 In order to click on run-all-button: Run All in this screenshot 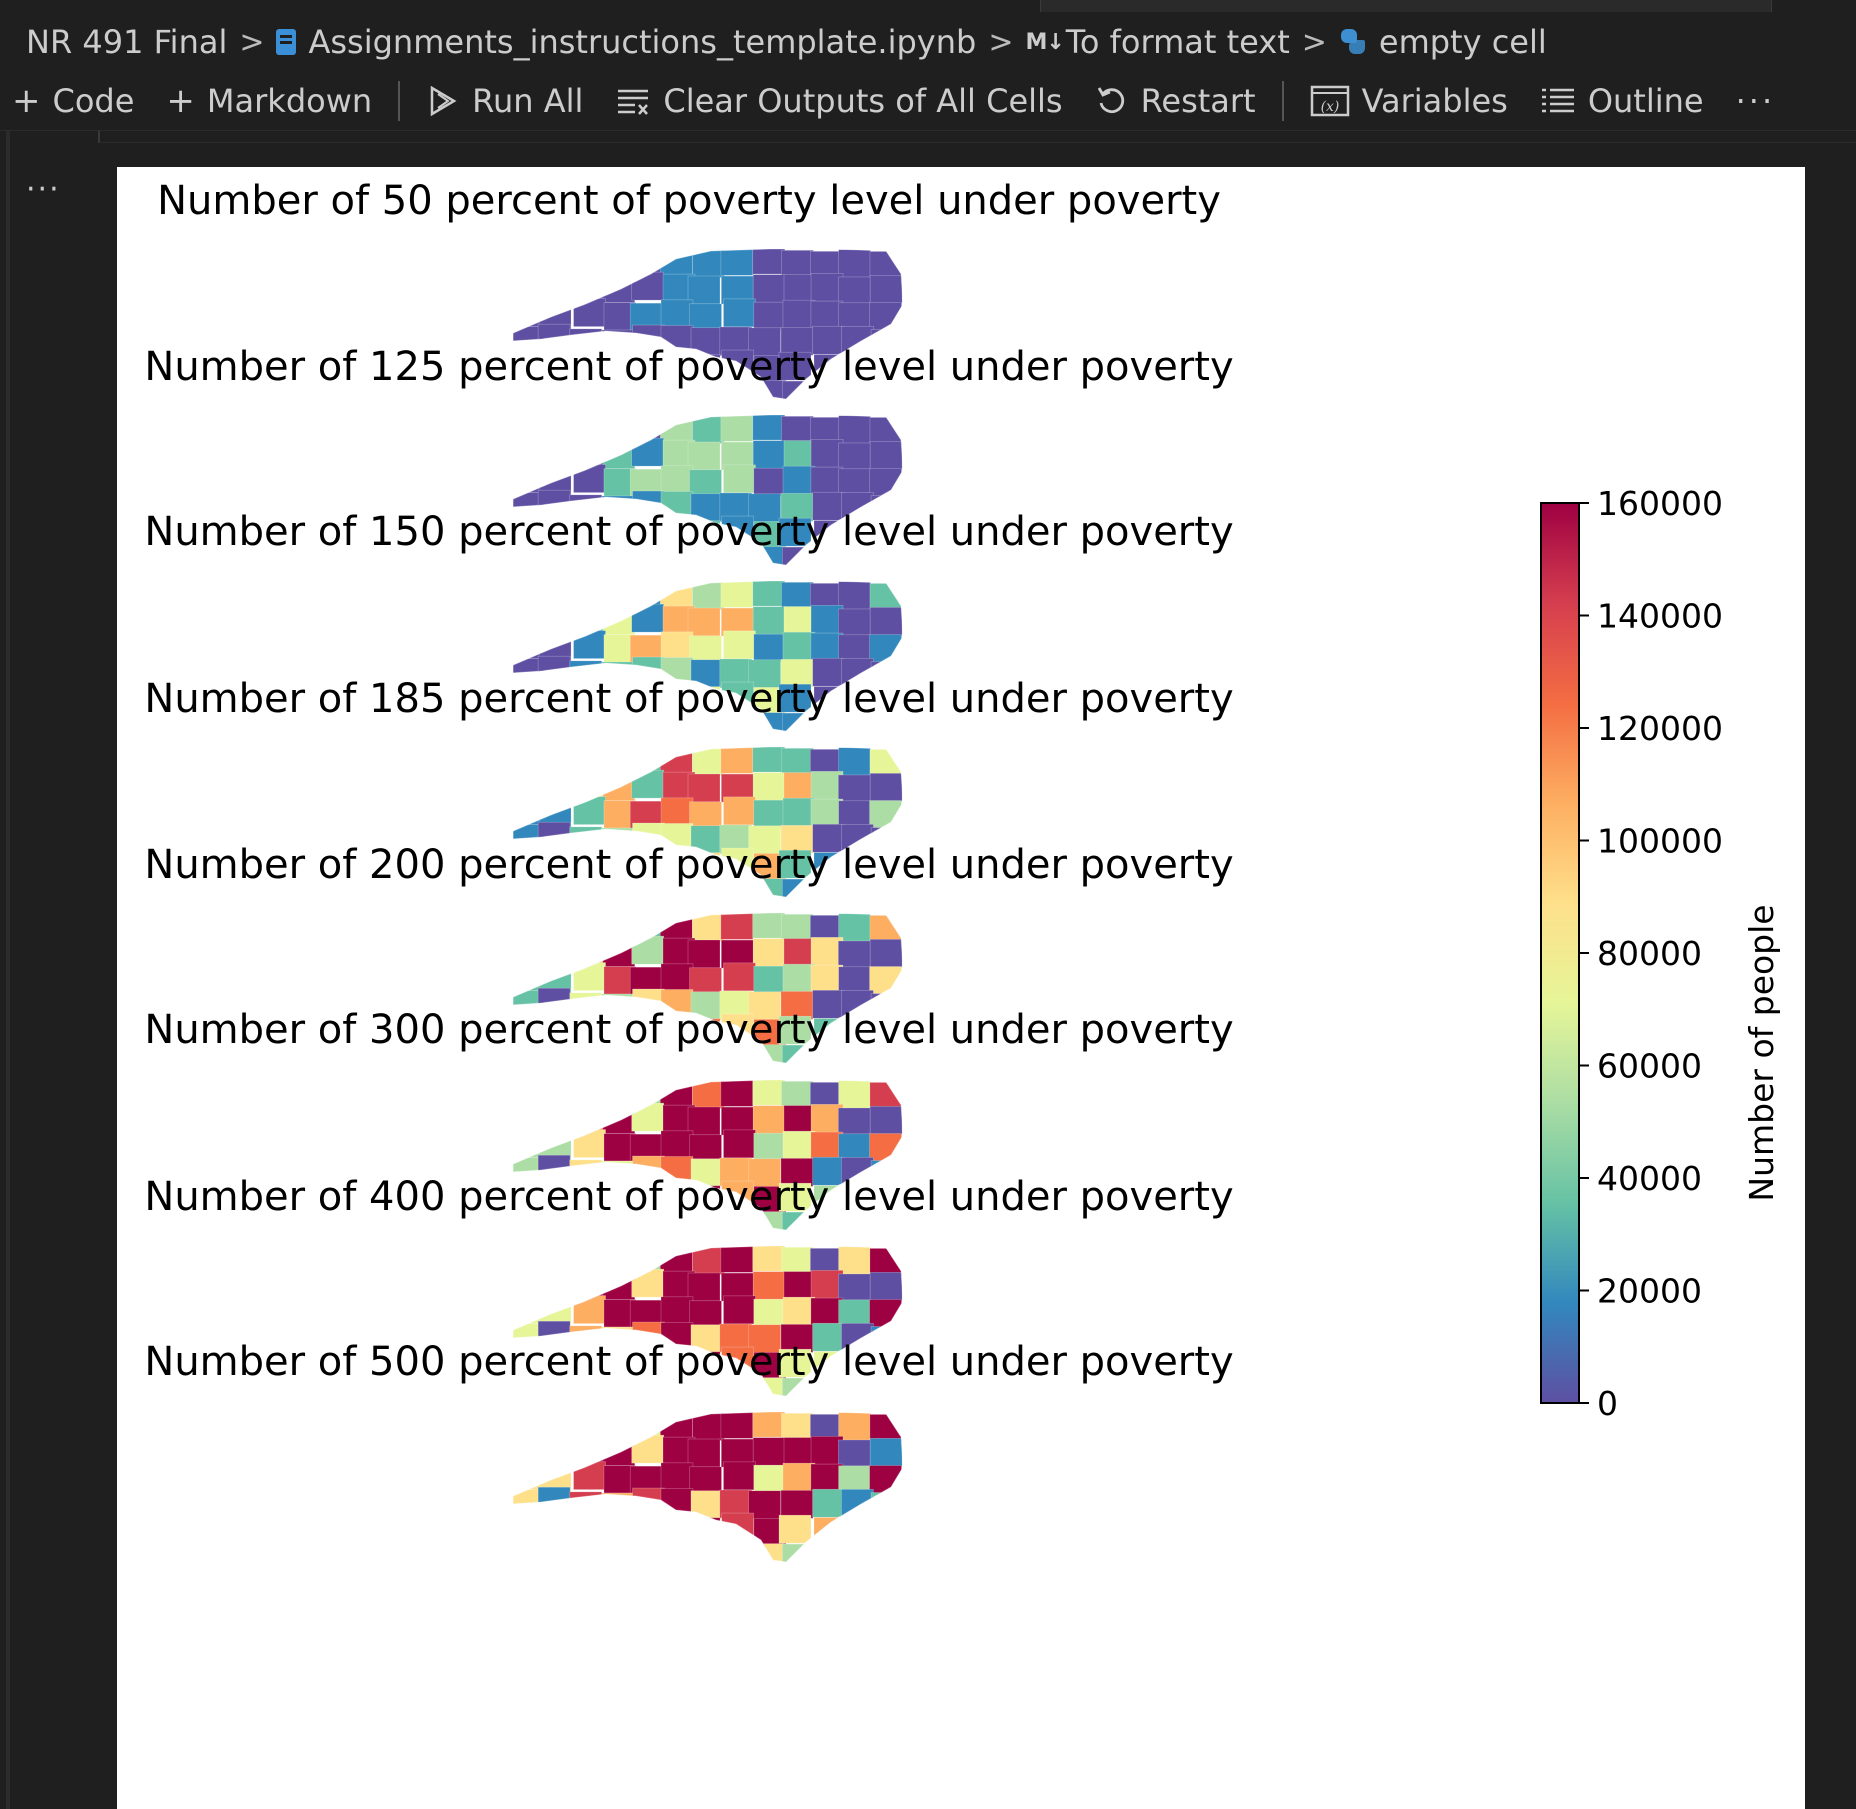, I will do `click(504, 101)`.